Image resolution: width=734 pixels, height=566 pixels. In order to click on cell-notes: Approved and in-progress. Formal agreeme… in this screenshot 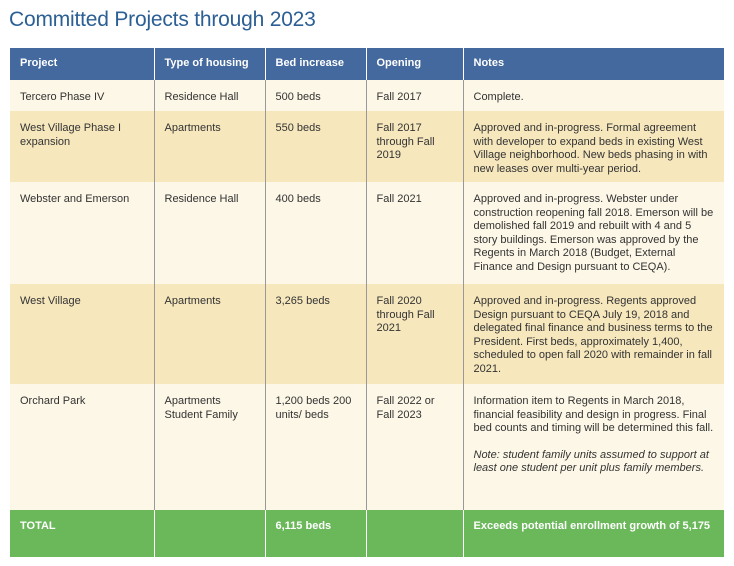, I will do `click(593, 146)`.